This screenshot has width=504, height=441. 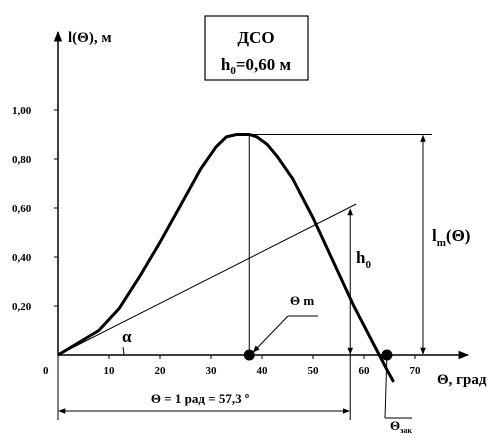 I want to click on title-box, so click(x=256, y=48).